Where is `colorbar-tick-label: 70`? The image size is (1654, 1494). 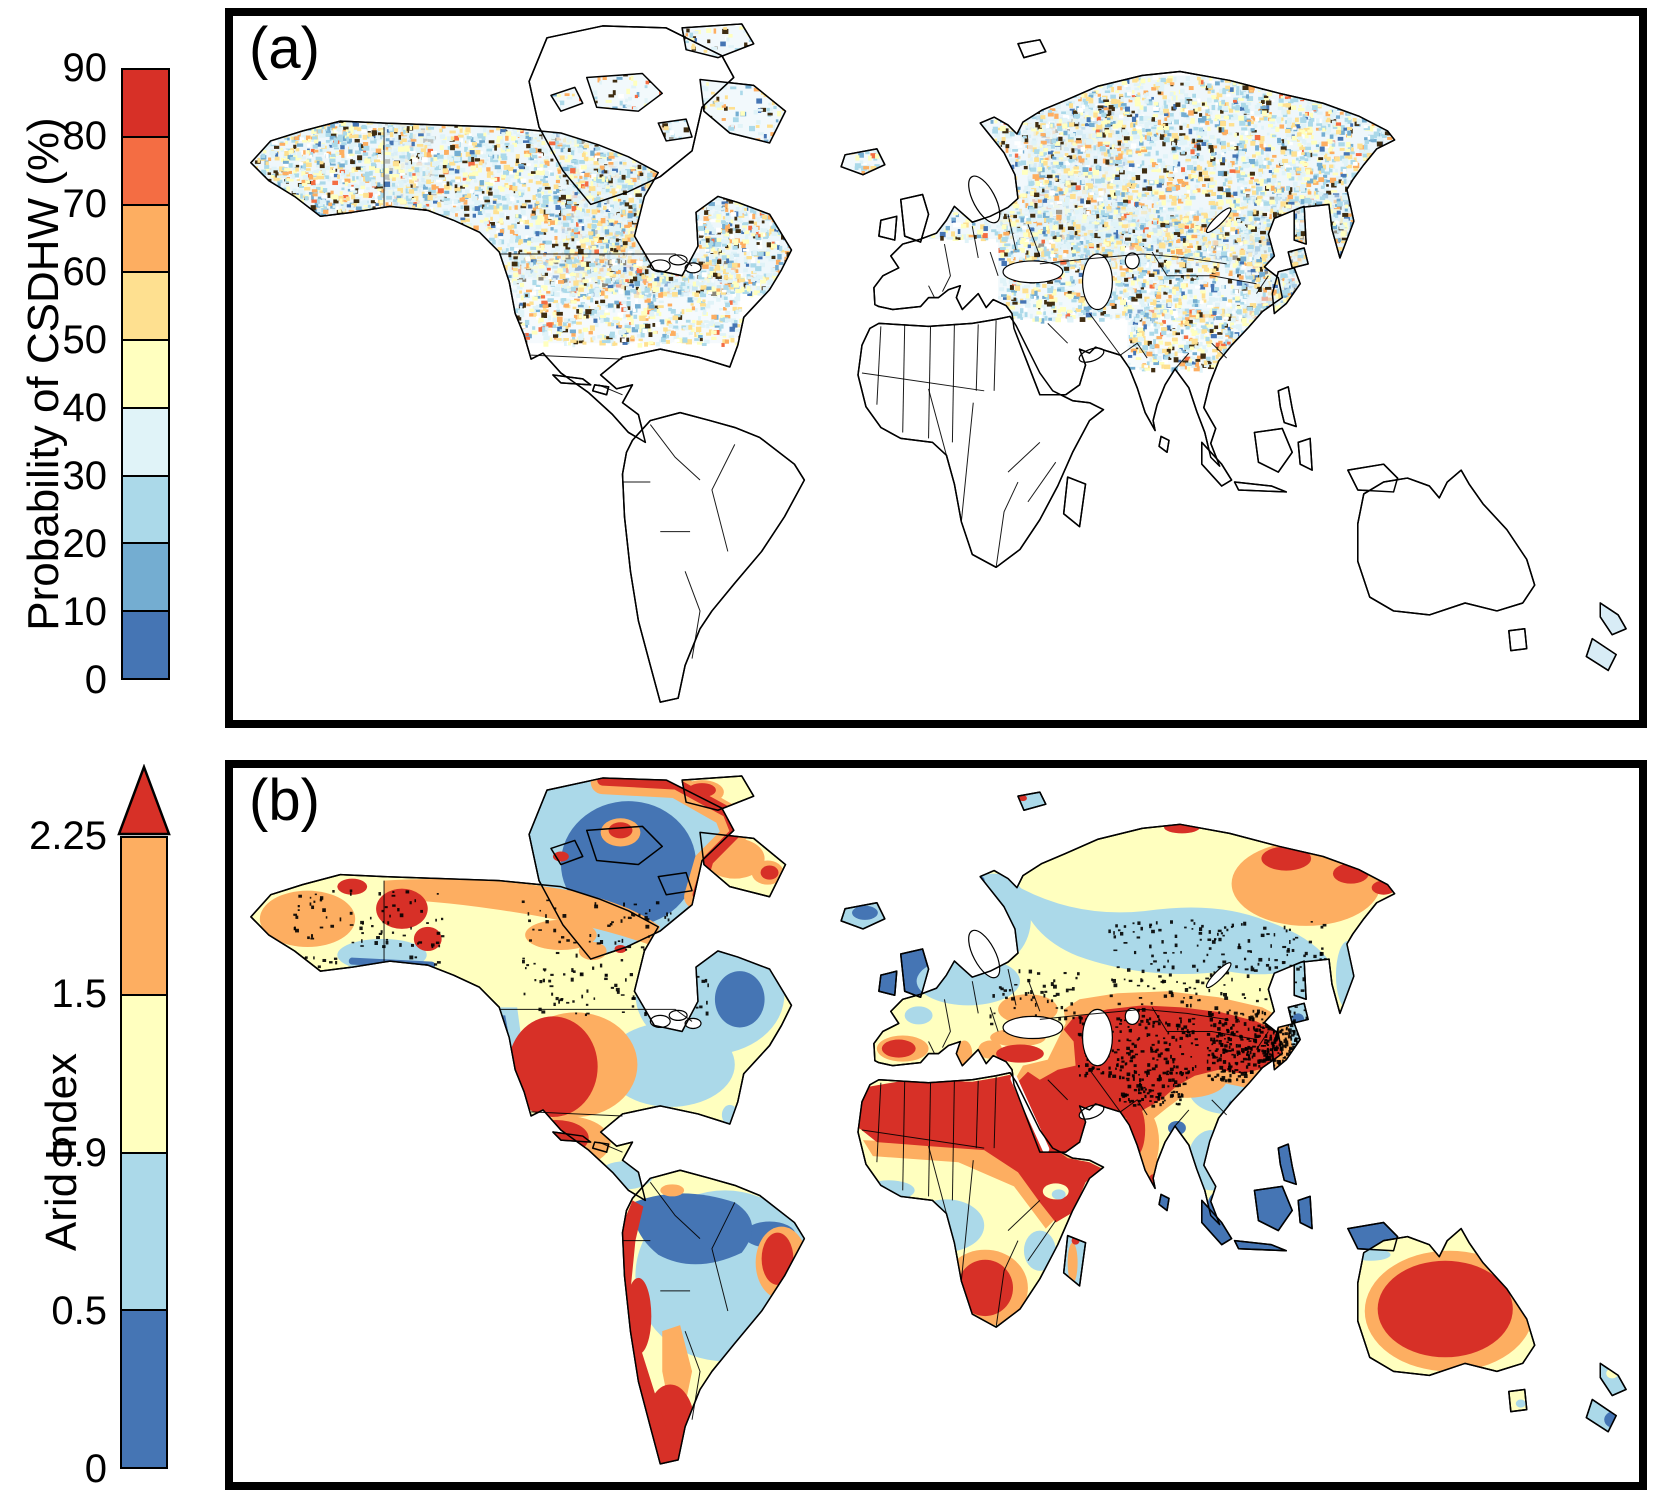 colorbar-tick-label: 70 is located at coordinates (85, 204).